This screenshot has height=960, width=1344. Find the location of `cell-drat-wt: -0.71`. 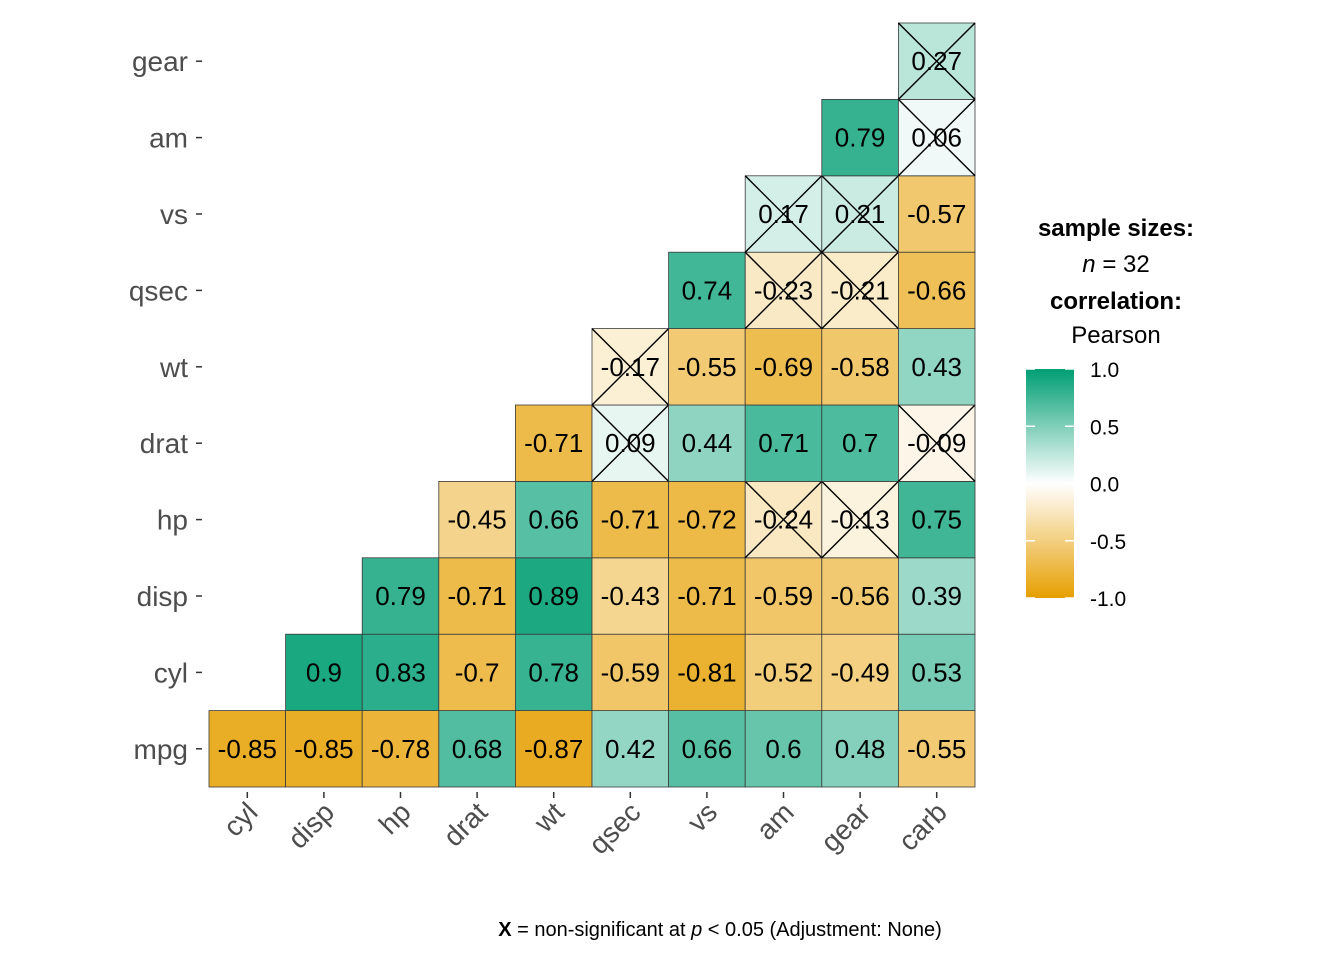

cell-drat-wt: -0.71 is located at coordinates (554, 443).